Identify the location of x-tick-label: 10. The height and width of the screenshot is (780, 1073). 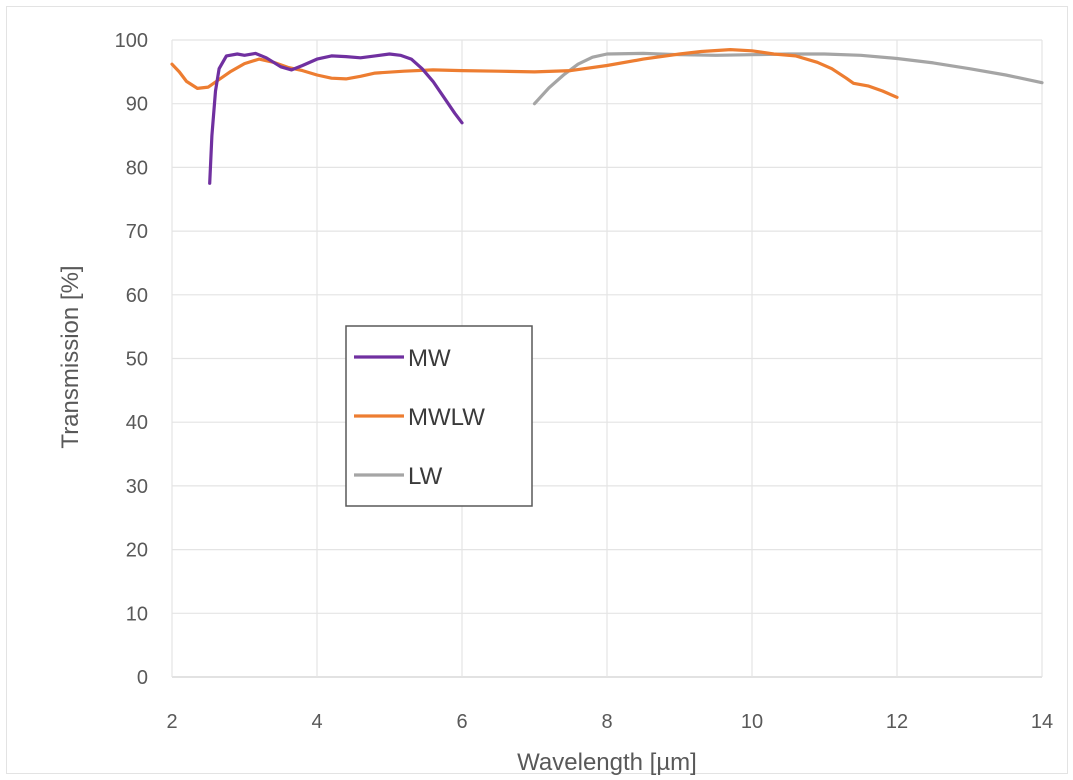
(752, 722).